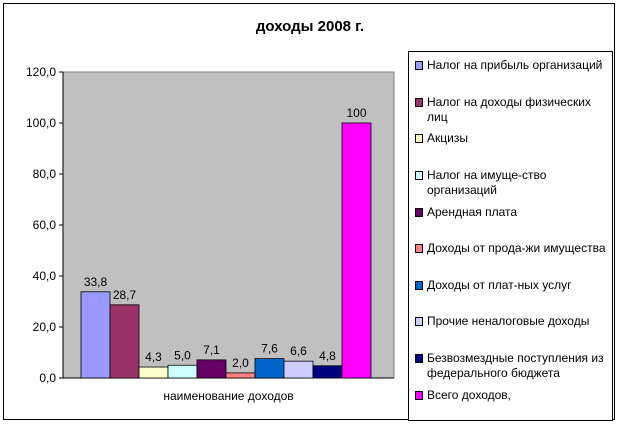 This screenshot has width=619, height=424. I want to click on legend-item: Арендная плата, so click(513, 212).